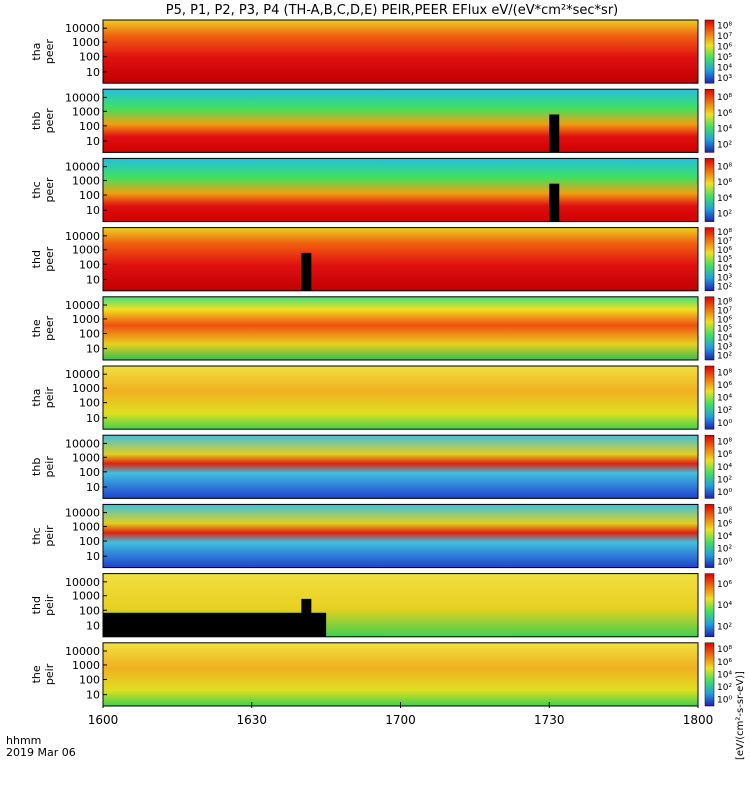 This screenshot has height=800, width=750. What do you see at coordinates (549, 720) in the screenshot?
I see `x-tick-label: 1730` at bounding box center [549, 720].